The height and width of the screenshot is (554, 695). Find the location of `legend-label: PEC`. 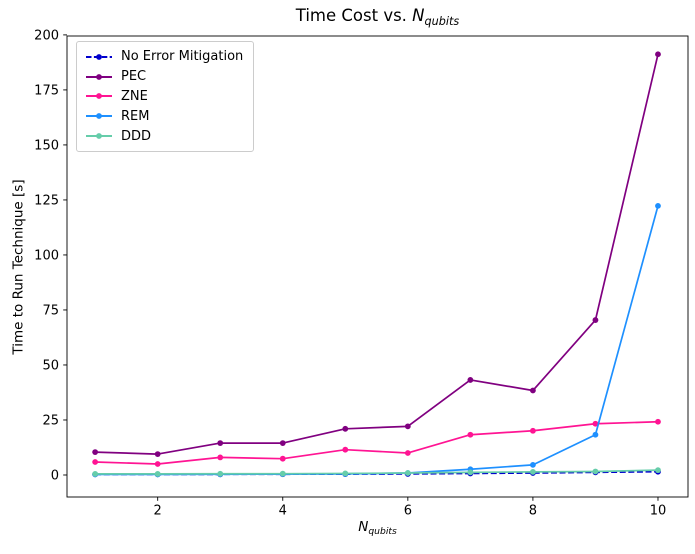

legend-label: PEC is located at coordinates (134, 77).